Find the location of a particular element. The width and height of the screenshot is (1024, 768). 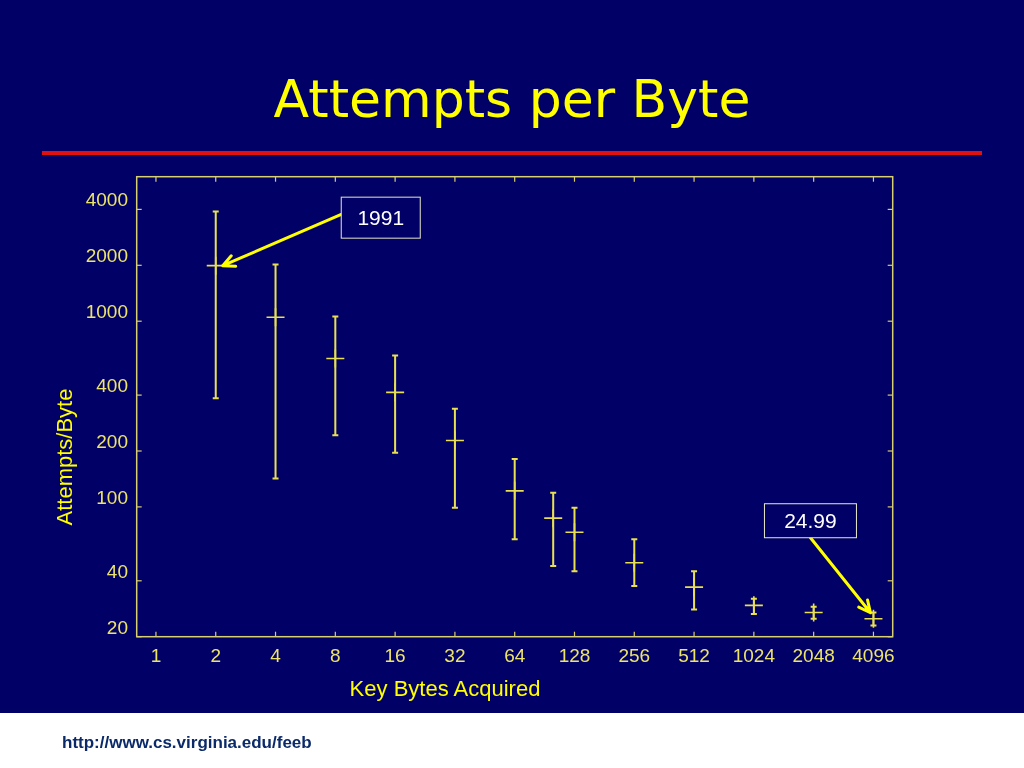

y-tick-label: 20 is located at coordinates (117, 627).